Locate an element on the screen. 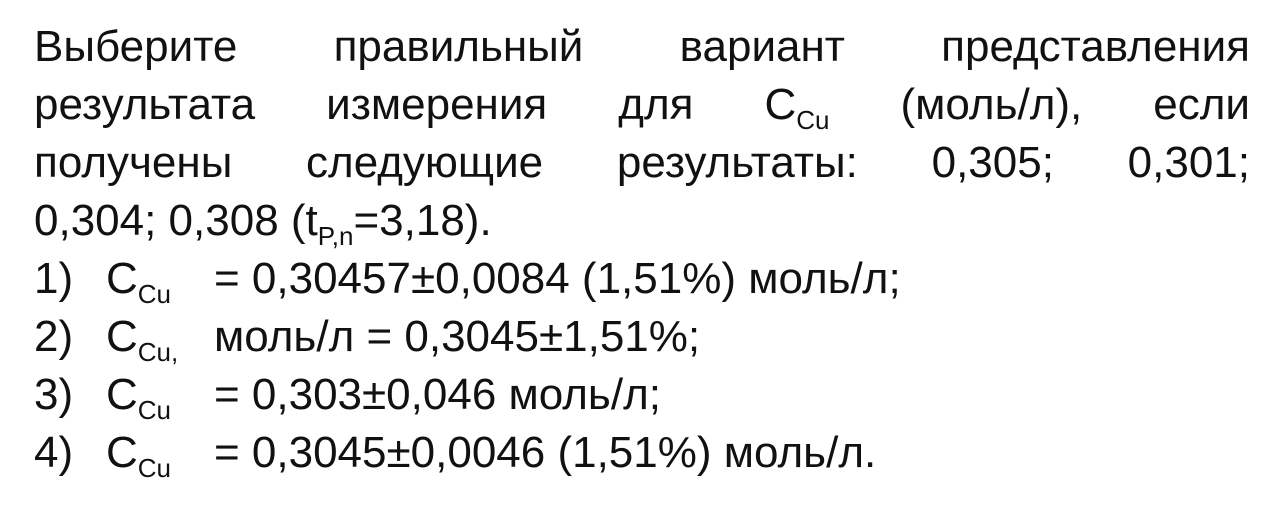 Image resolution: width=1283 pixels, height=526 pixels. answer-option-1: 1) CCu = 0,30457±0,0084 (1,51%) моль/л; is located at coordinates (642, 279).